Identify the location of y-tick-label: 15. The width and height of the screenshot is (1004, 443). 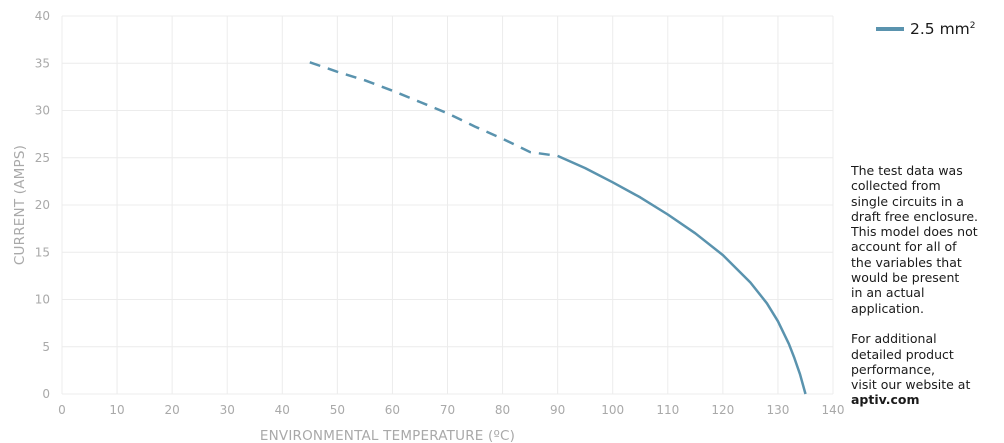
(42, 252).